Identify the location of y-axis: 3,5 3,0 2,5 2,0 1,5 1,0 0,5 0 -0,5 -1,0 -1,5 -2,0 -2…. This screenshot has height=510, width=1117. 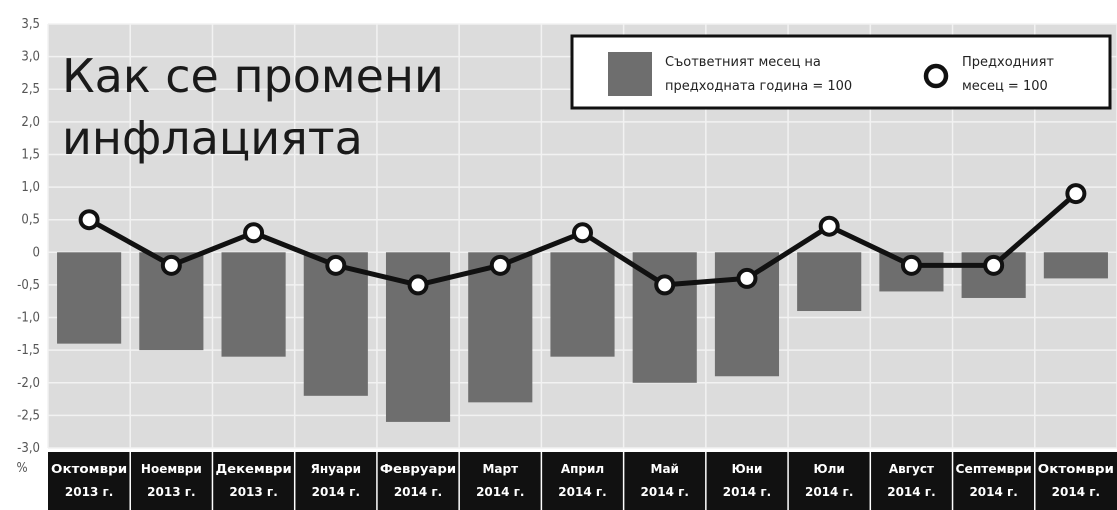
(28, 246).